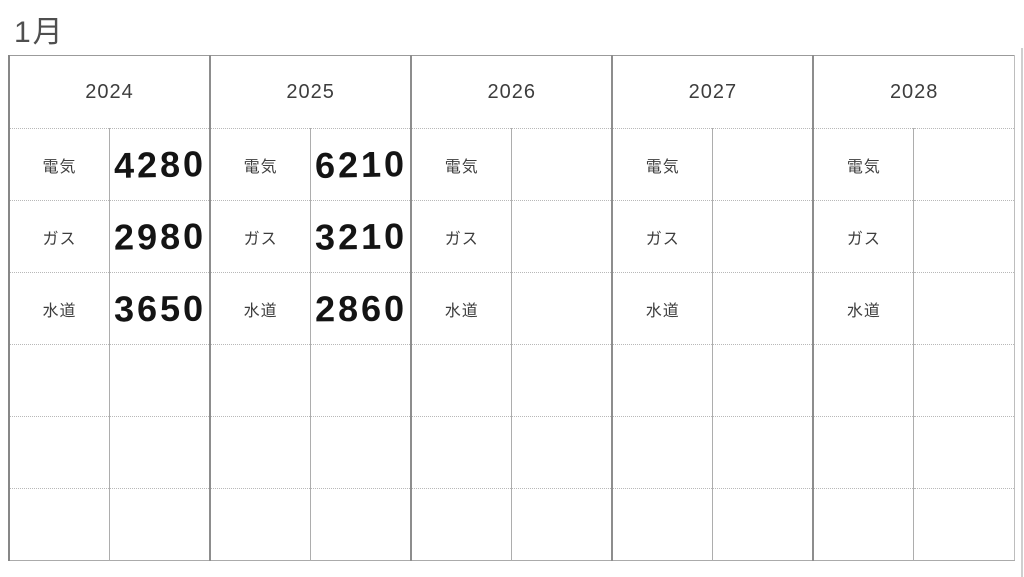 The width and height of the screenshot is (1024, 577). What do you see at coordinates (110, 92) in the screenshot?
I see `year-header-2024: 2024` at bounding box center [110, 92].